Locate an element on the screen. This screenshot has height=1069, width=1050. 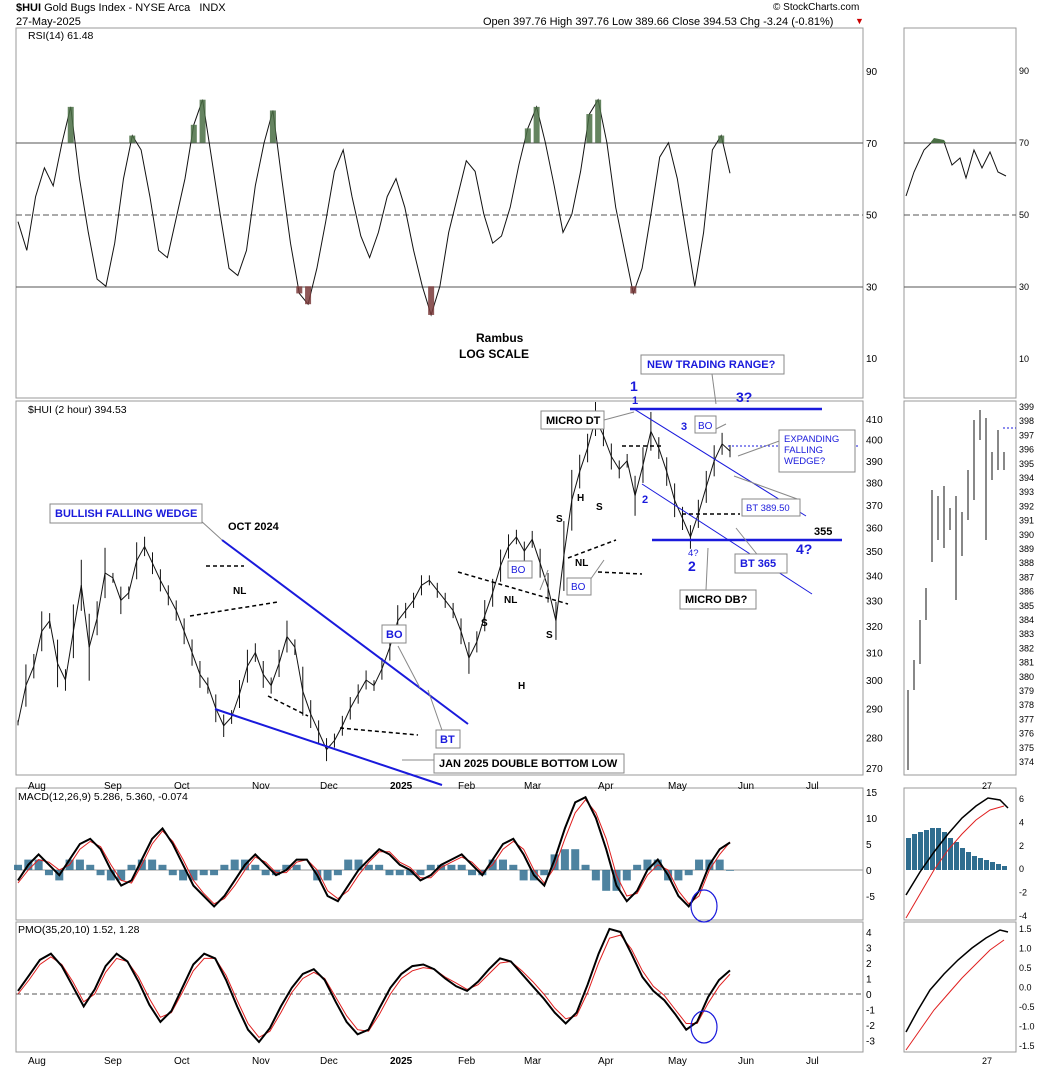
pmo-y-tick: -2 is located at coordinates (870, 1026).